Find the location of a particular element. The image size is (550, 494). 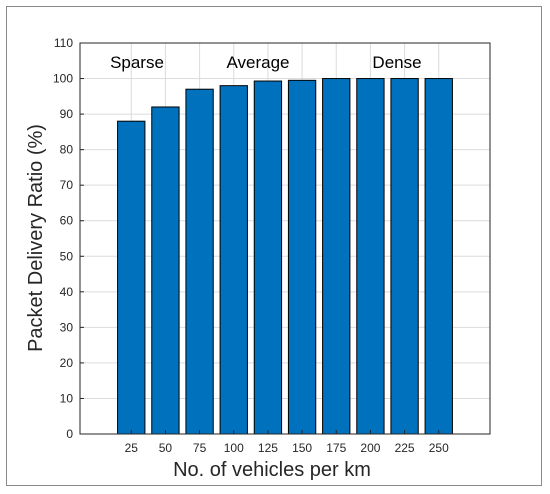

y-tick-label: 80 is located at coordinates (67, 150).